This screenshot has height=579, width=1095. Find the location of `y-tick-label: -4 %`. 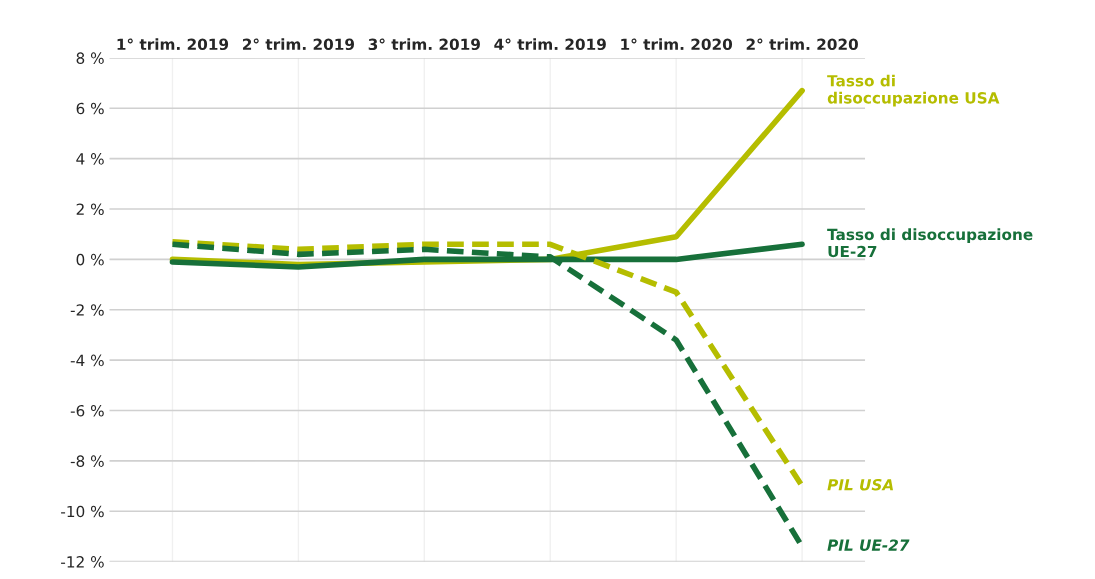

y-tick-label: -4 % is located at coordinates (87, 360).